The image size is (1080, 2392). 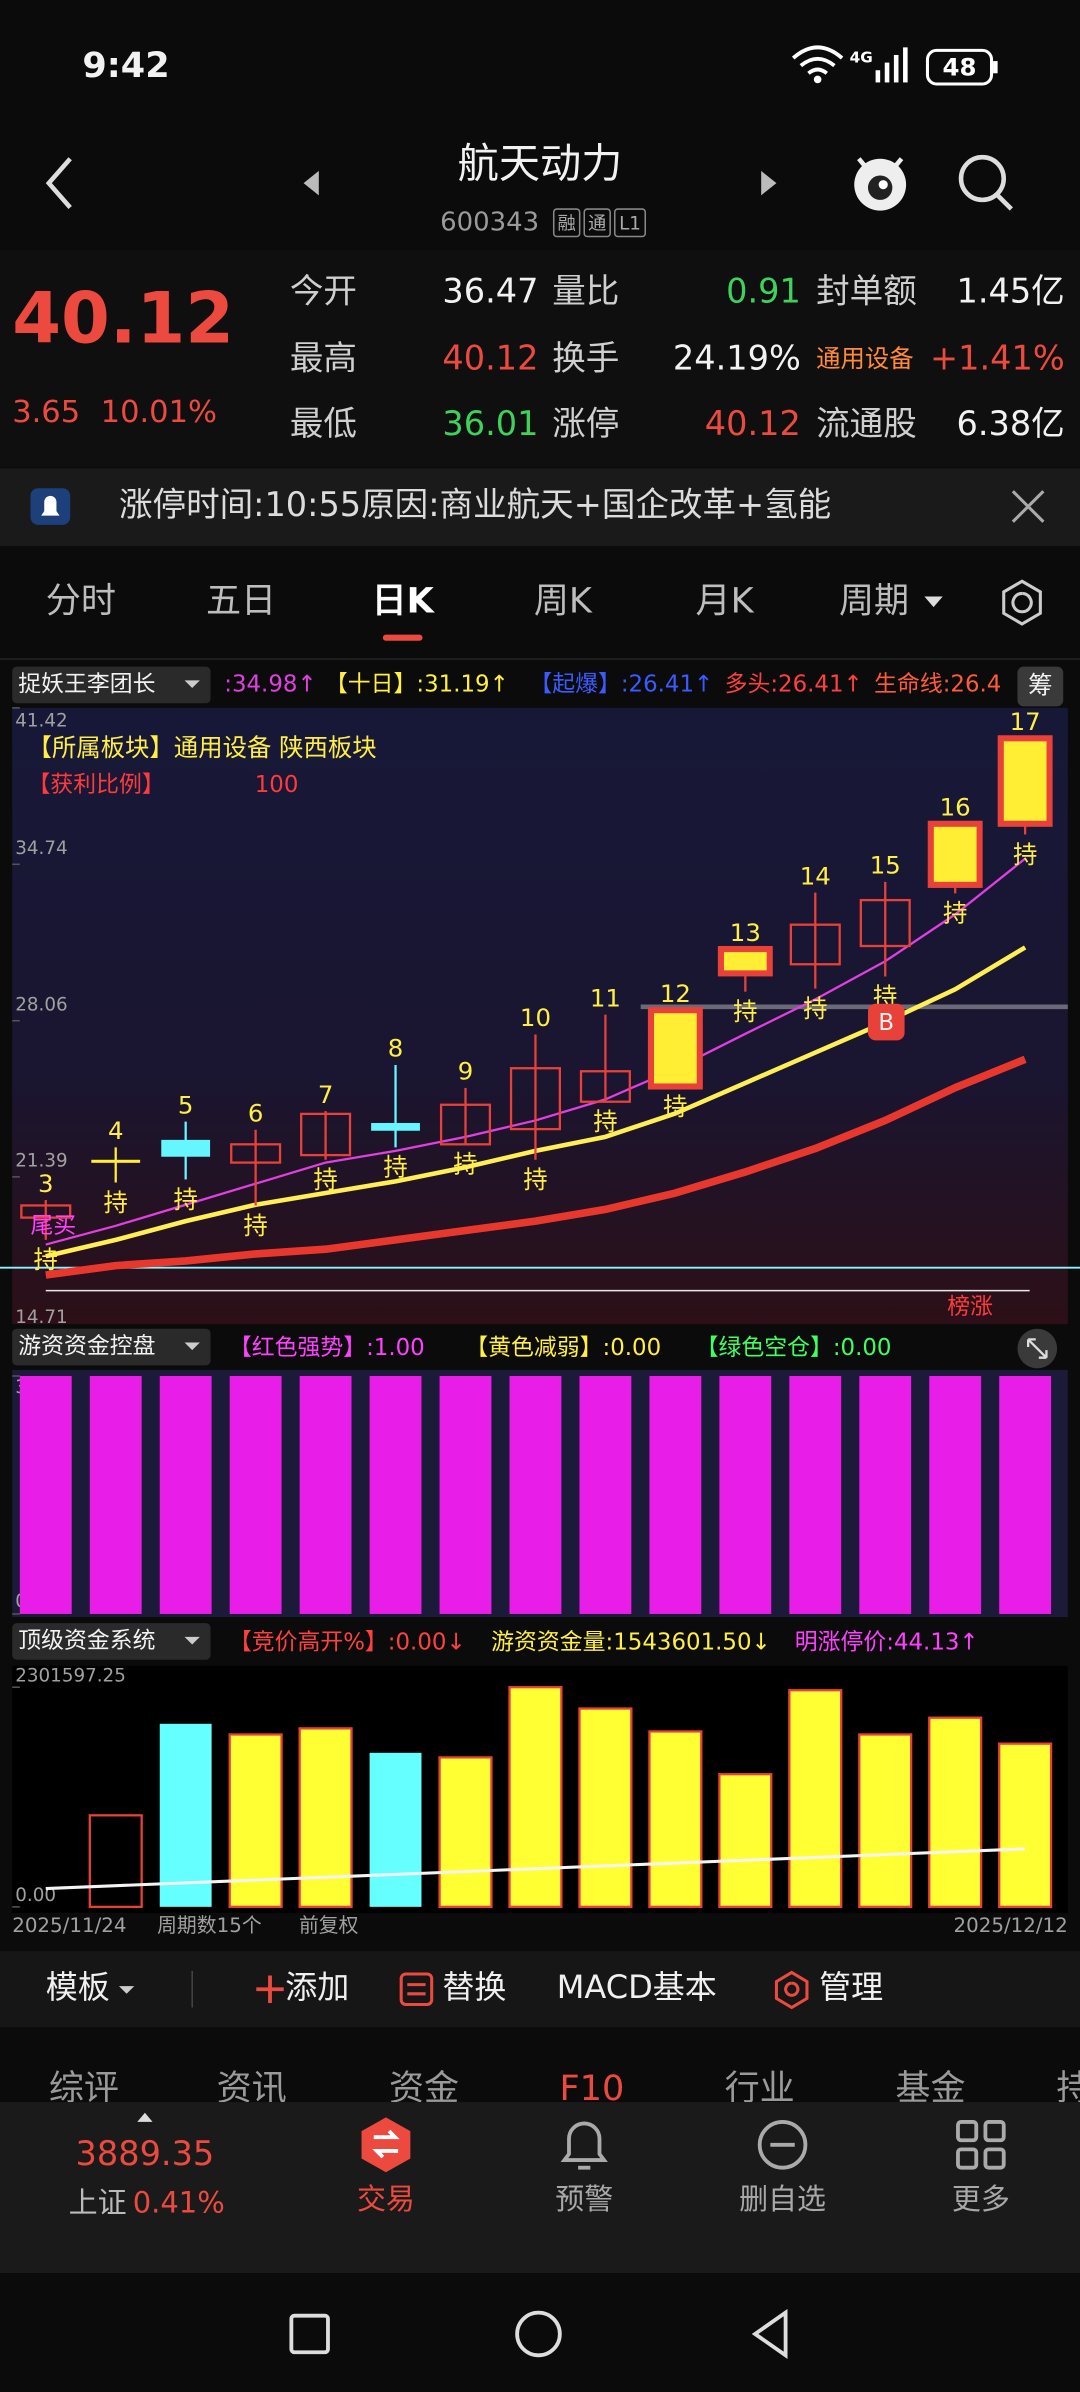 I want to click on chip-button-bg, so click(x=1040, y=686).